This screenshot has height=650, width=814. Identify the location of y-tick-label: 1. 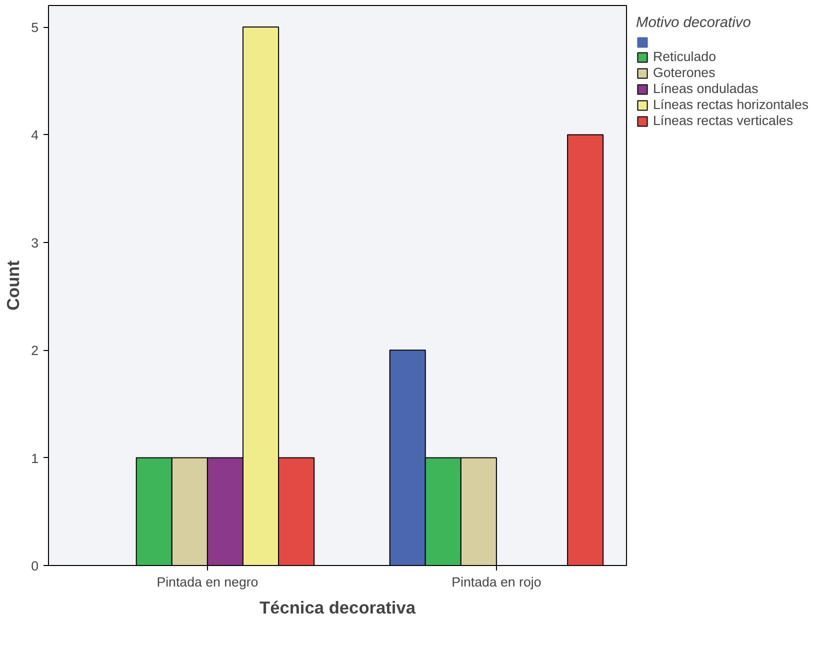
(35, 458).